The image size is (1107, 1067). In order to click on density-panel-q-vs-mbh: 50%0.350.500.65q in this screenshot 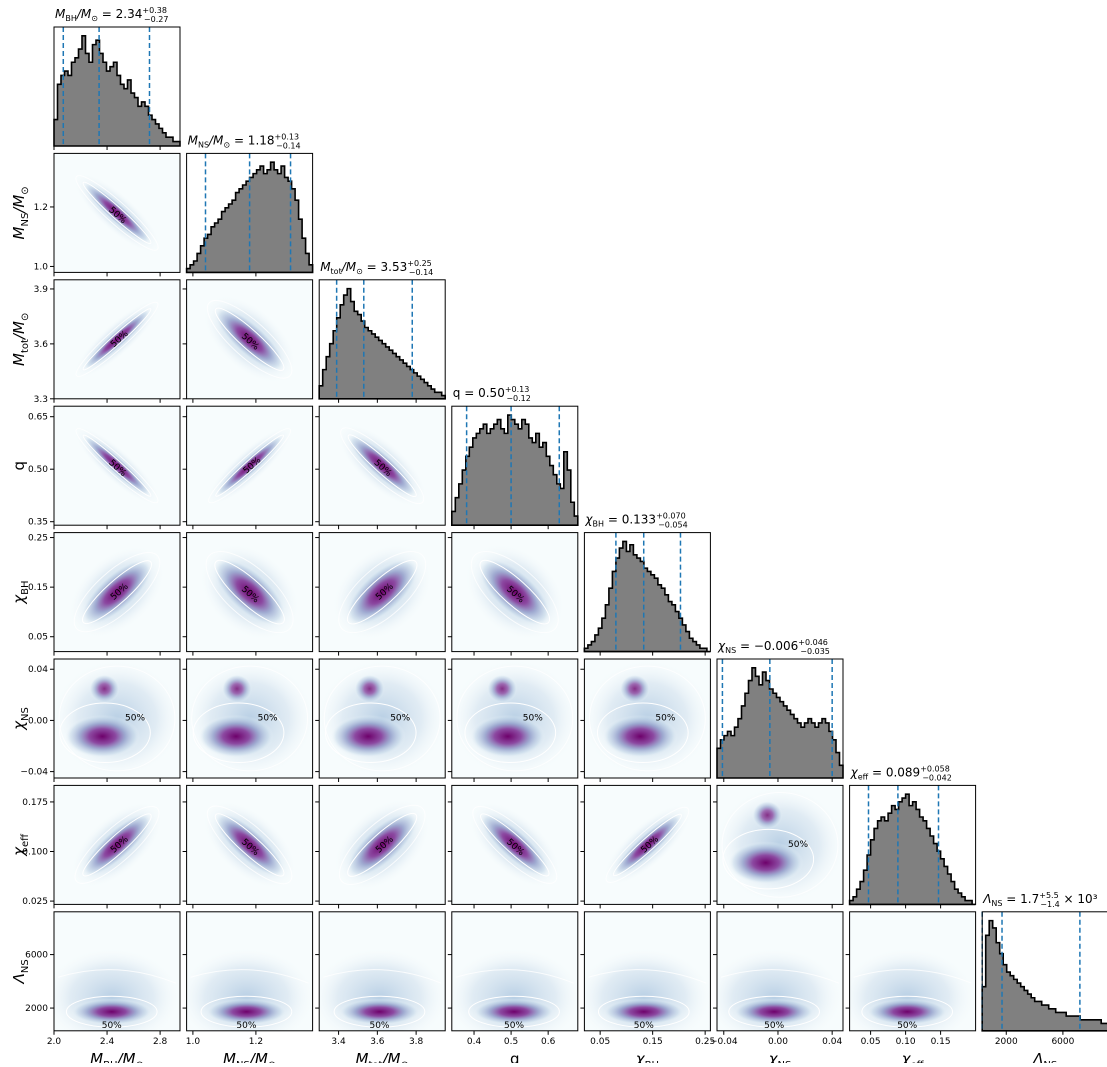, I will do `click(95, 467)`.